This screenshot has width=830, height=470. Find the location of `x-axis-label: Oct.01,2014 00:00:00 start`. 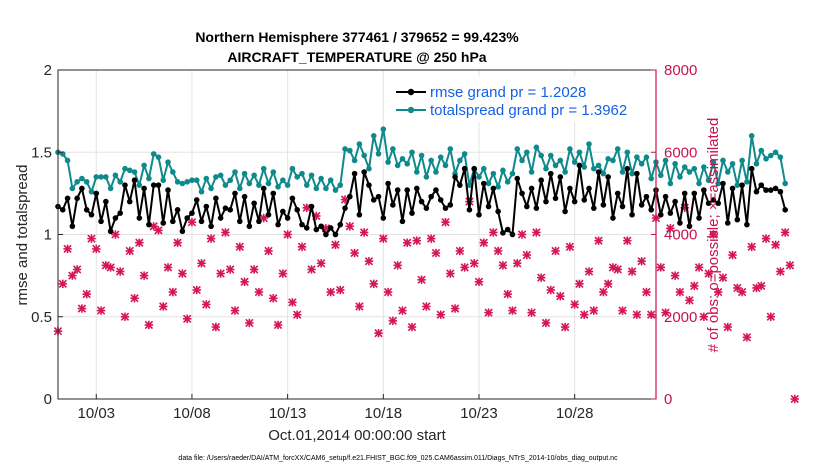

x-axis-label: Oct.01,2014 00:00:00 start is located at coordinates (357, 435).